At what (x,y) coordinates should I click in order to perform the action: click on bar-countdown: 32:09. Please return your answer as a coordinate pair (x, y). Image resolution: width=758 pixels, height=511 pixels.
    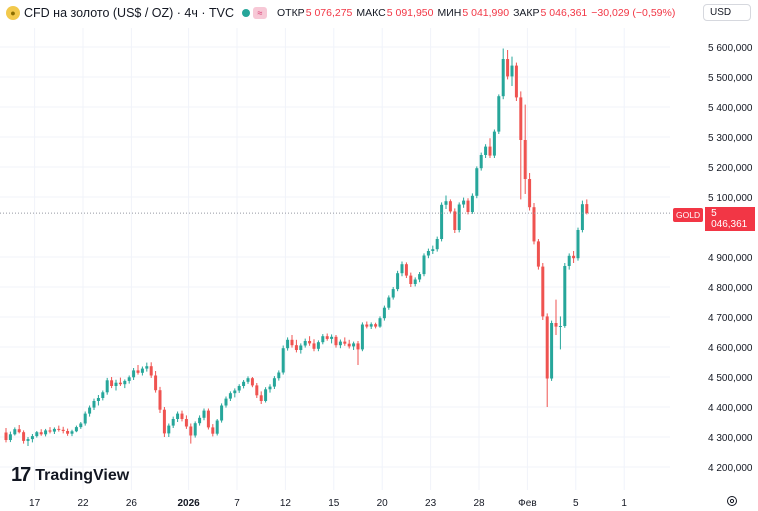
    Looking at the image, I should click on (724, 235).